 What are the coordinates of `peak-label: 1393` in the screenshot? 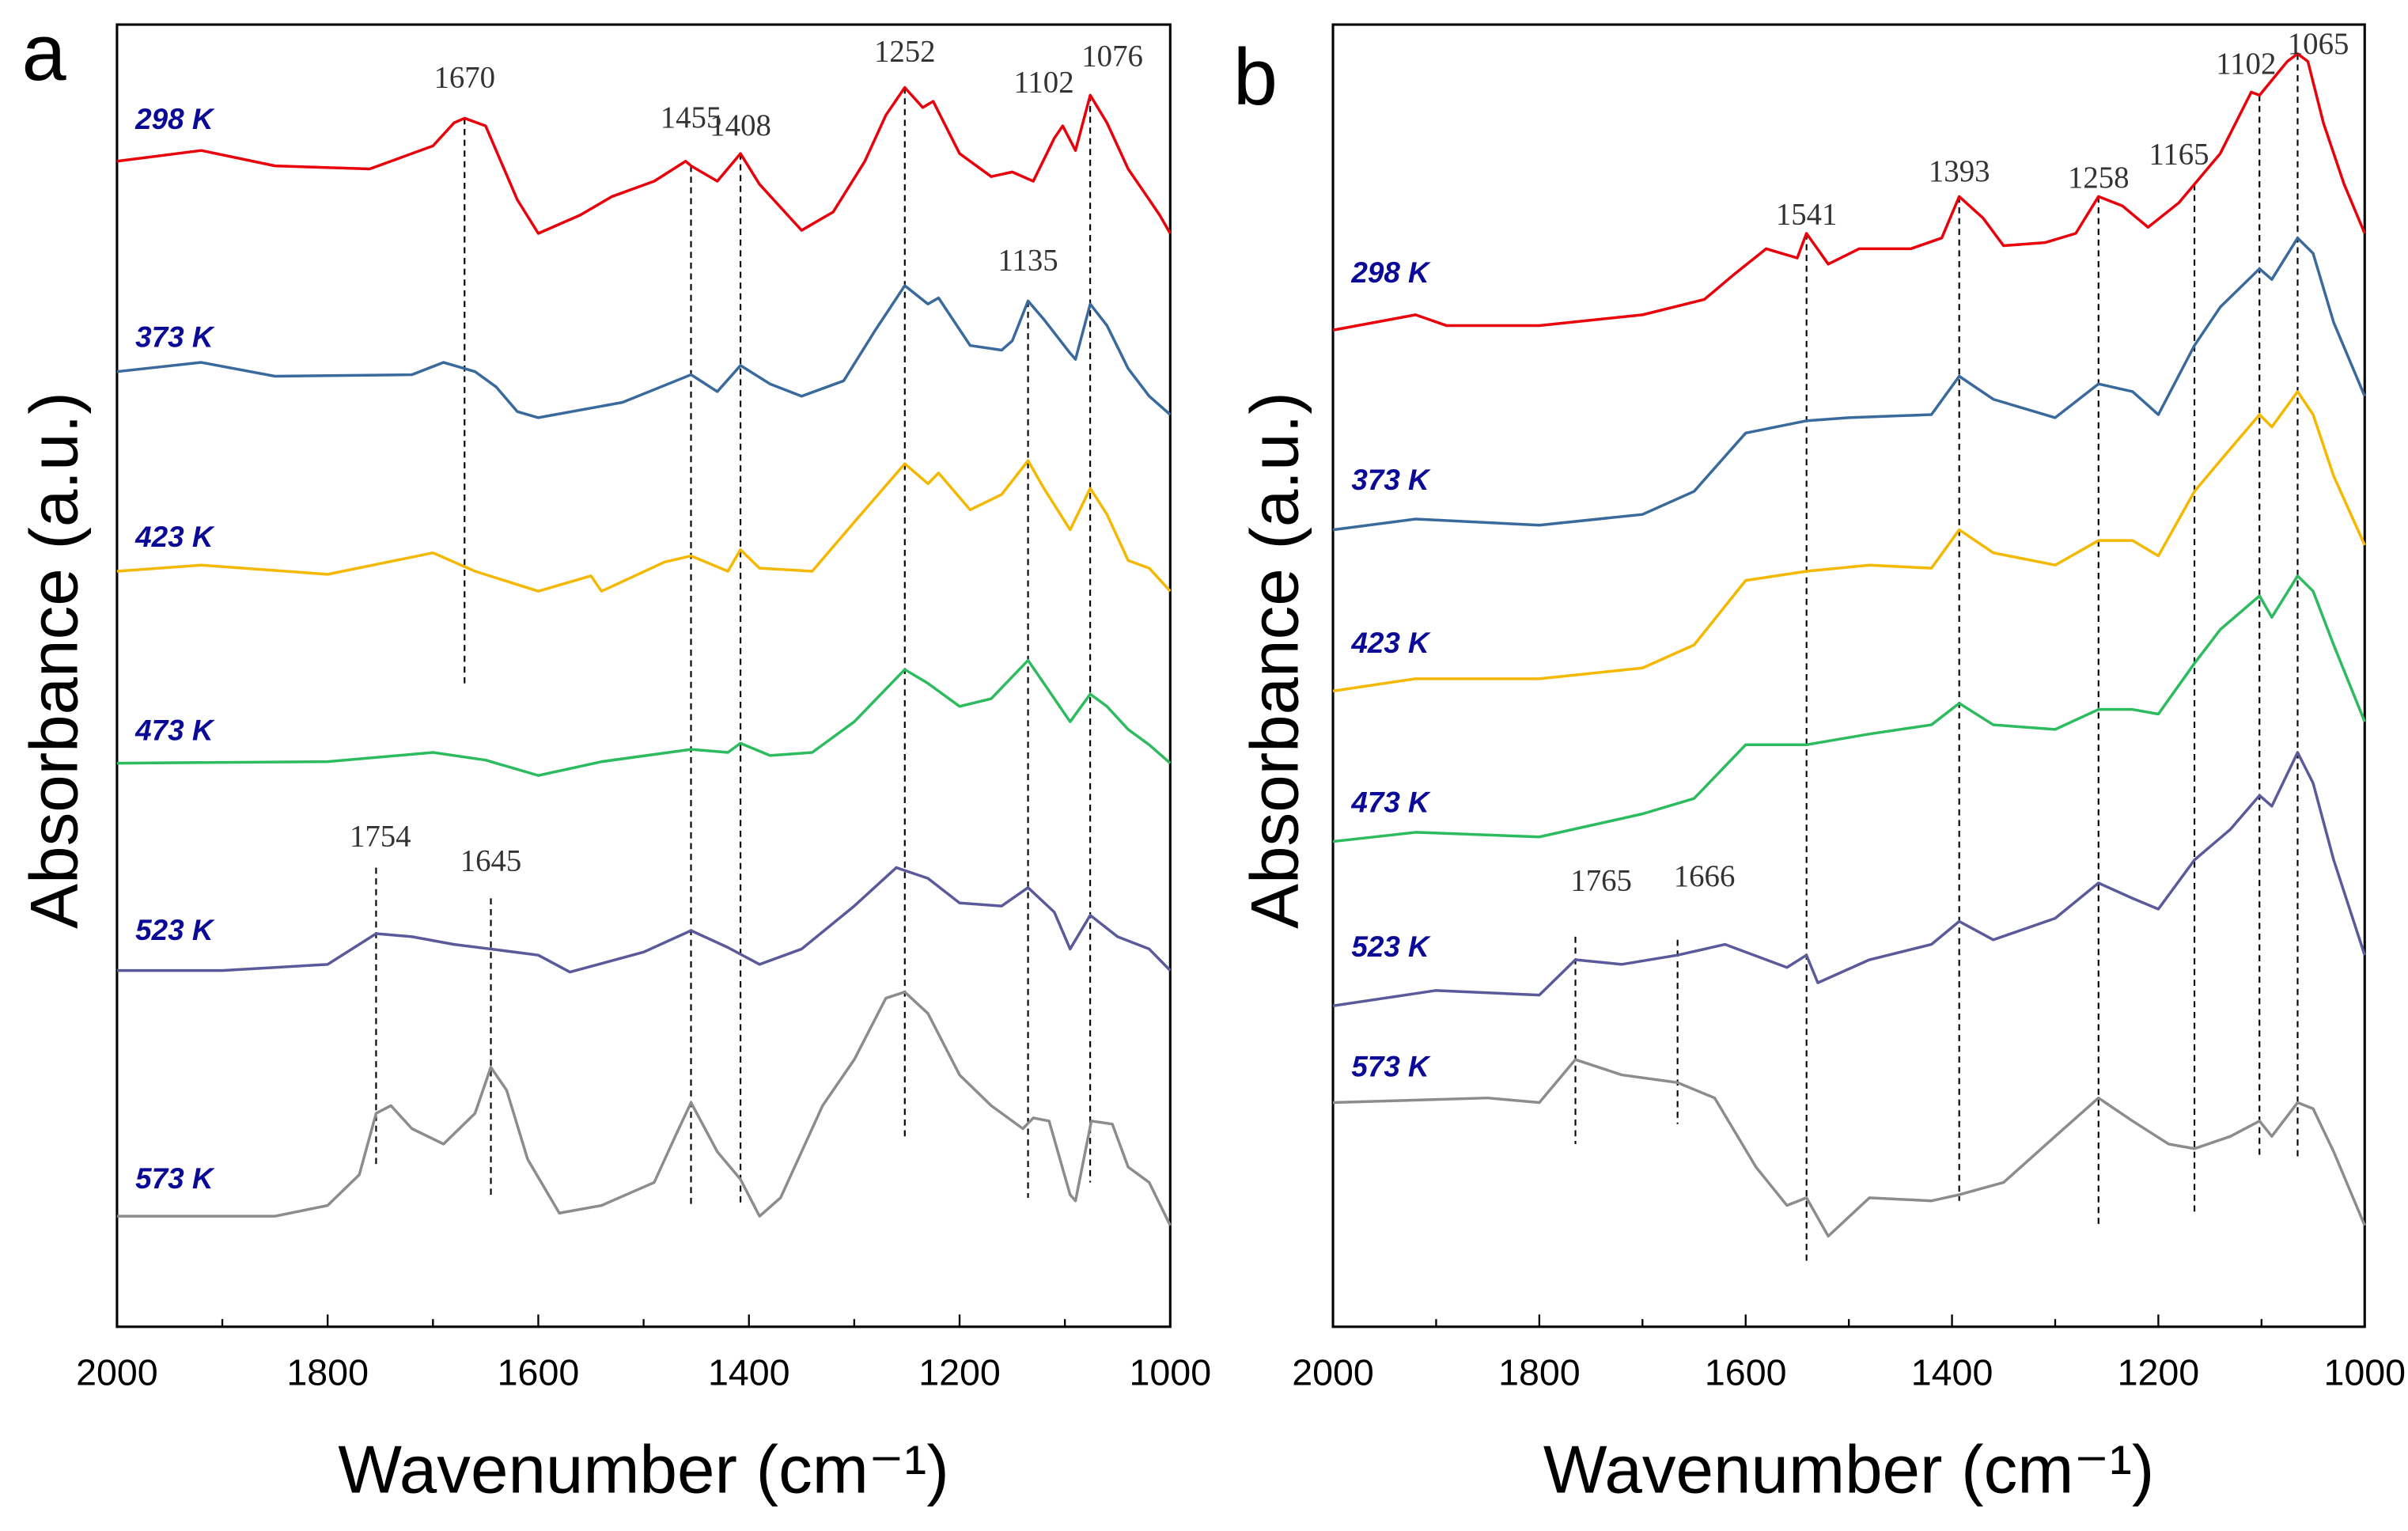 It's located at (1959, 171).